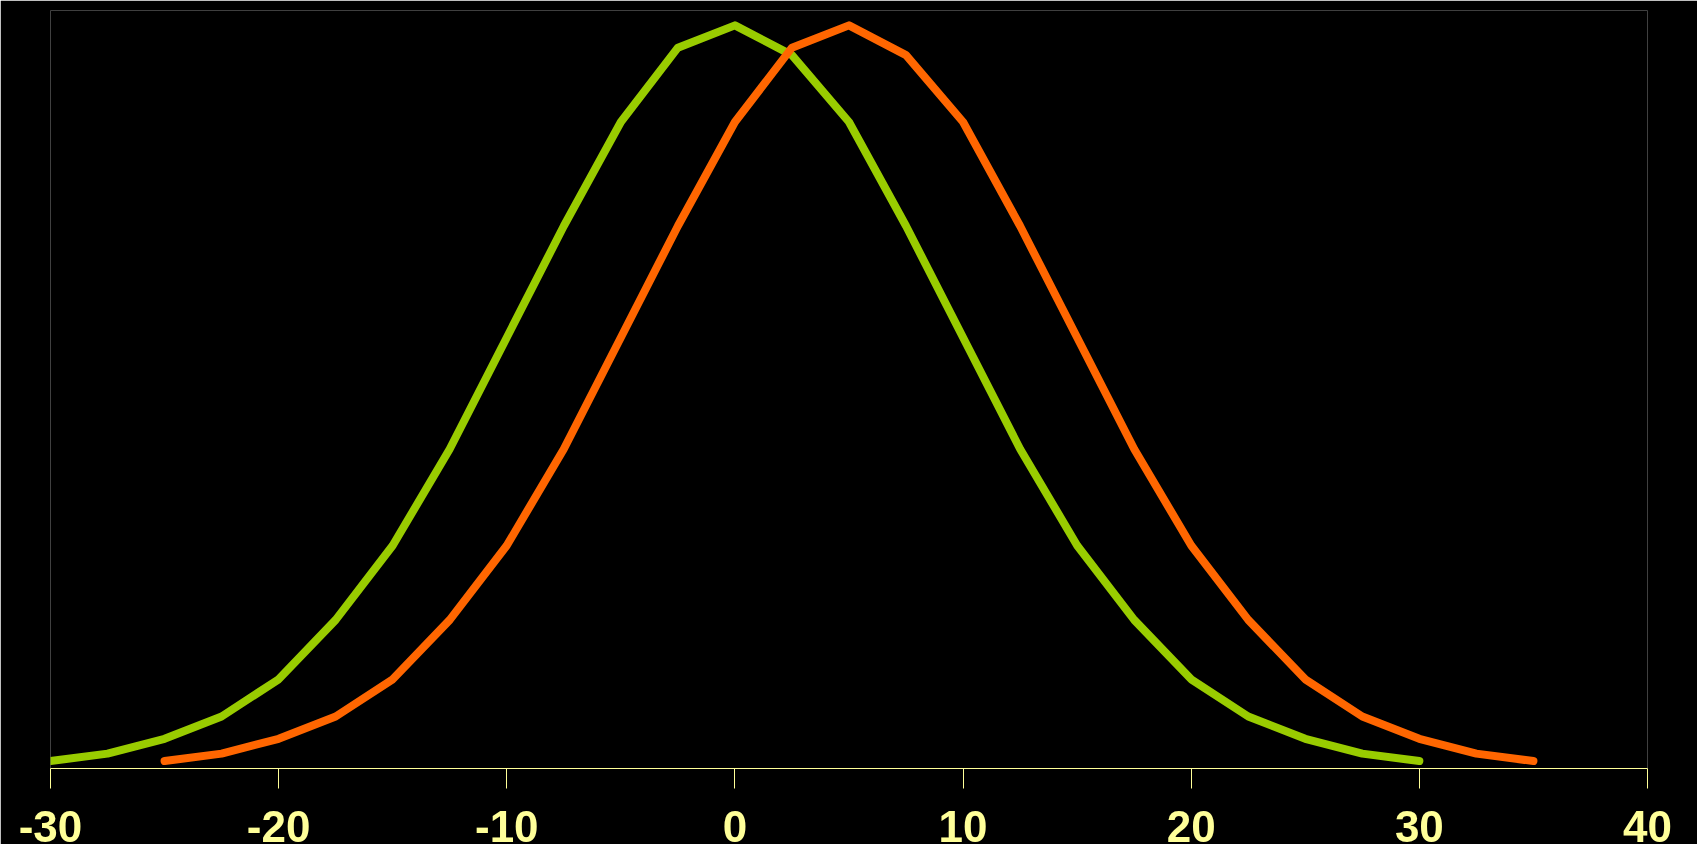  What do you see at coordinates (50, 822) in the screenshot?
I see `x-tick-label: -30` at bounding box center [50, 822].